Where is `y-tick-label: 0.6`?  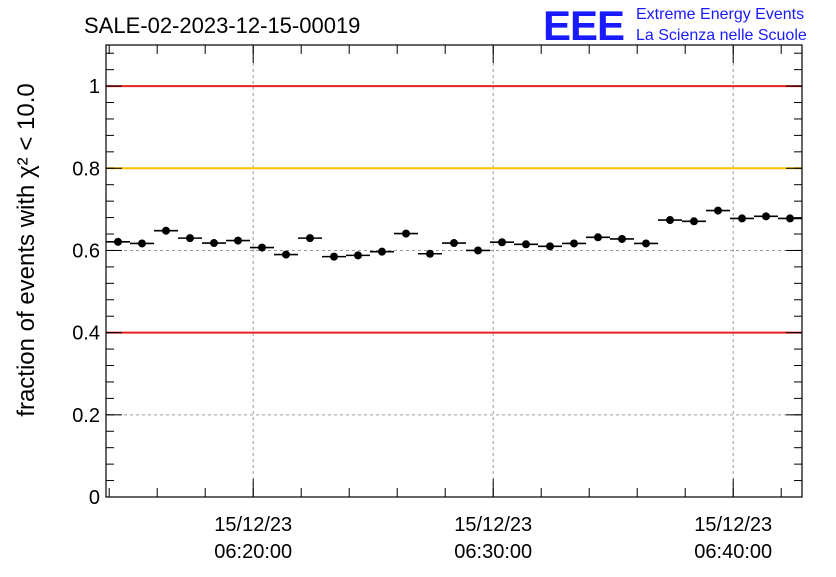 y-tick-label: 0.6 is located at coordinates (86, 251).